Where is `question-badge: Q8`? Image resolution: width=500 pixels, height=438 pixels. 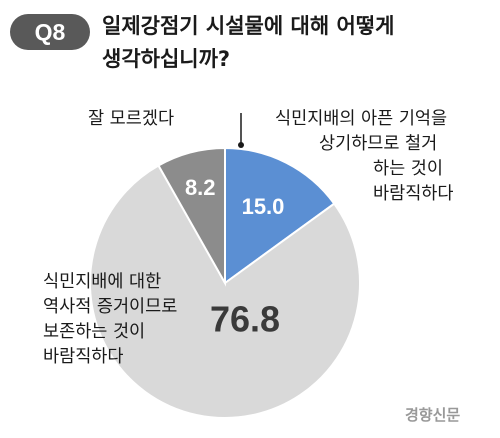
question-badge: Q8 is located at coordinates (50, 32).